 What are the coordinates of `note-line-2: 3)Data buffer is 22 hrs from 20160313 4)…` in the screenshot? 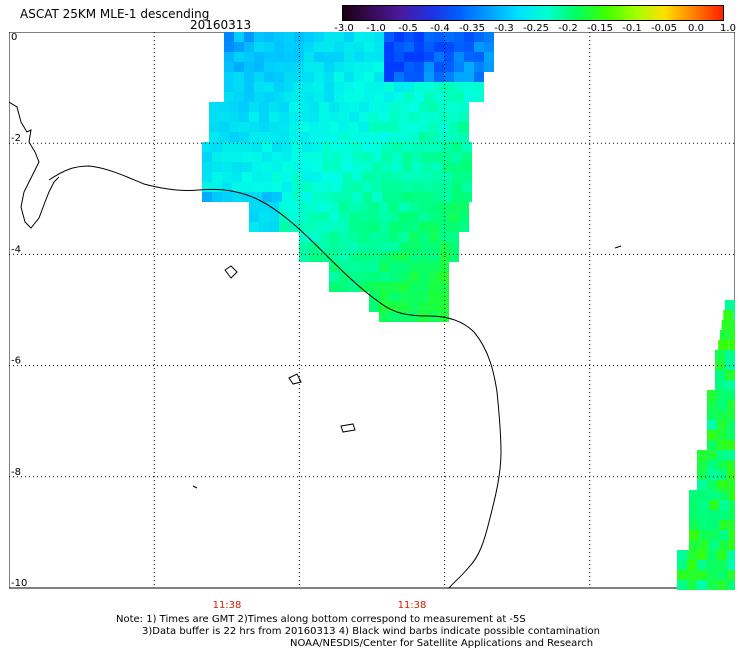 It's located at (371, 631).